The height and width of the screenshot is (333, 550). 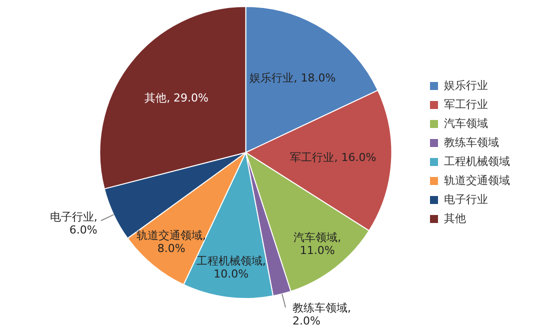 I want to click on data-label: 其他, 29.0%, so click(x=176, y=98).